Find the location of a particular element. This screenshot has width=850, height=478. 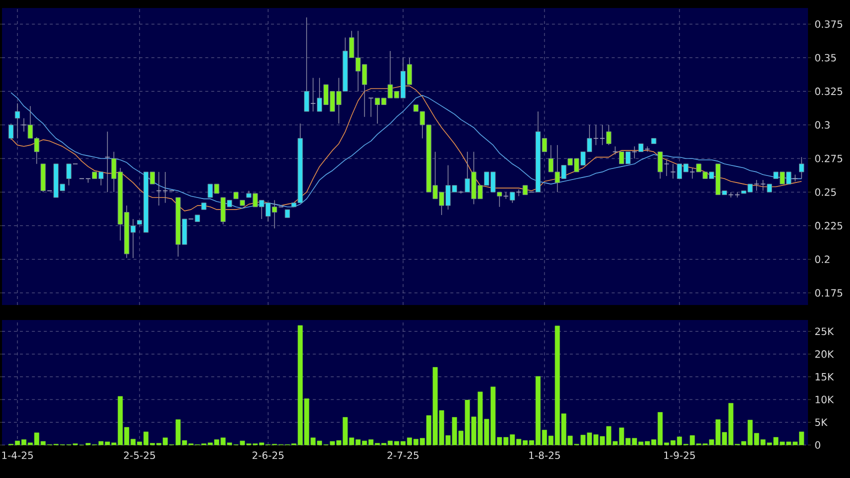

y-tick-label: 20K is located at coordinates (824, 354).